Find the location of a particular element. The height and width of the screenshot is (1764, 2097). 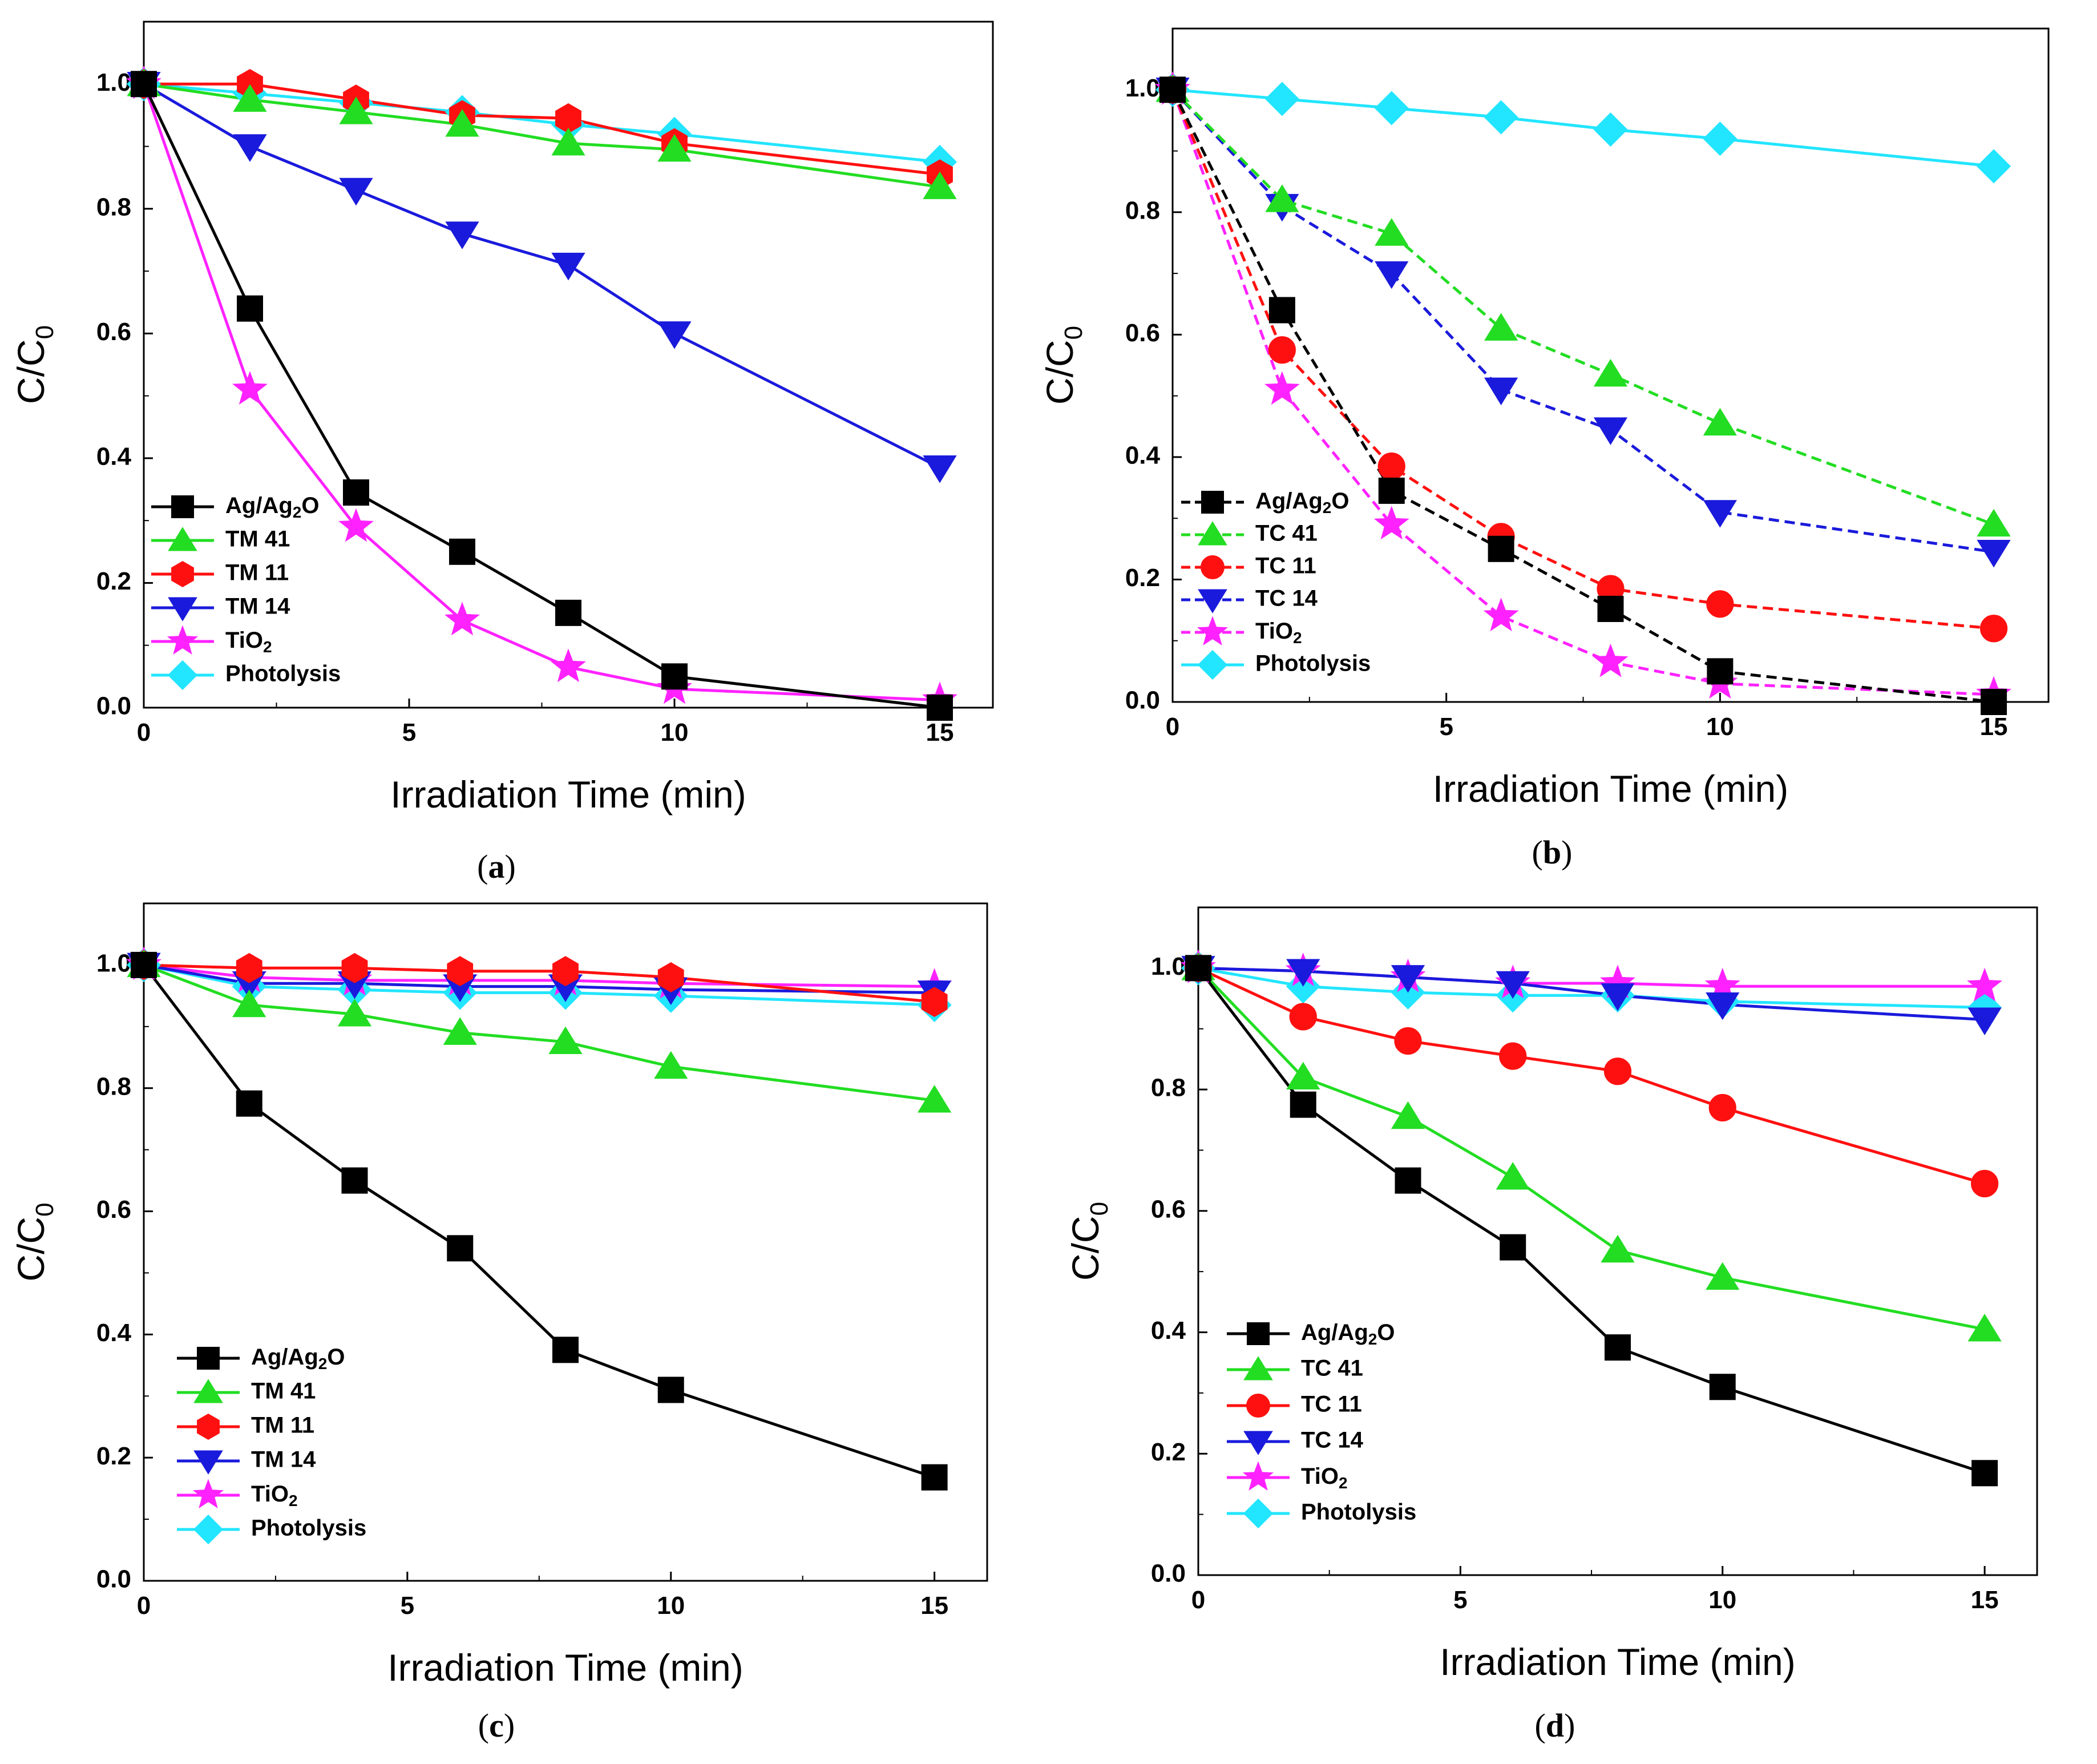

y-tick-label: 0.4 is located at coordinates (114, 457).